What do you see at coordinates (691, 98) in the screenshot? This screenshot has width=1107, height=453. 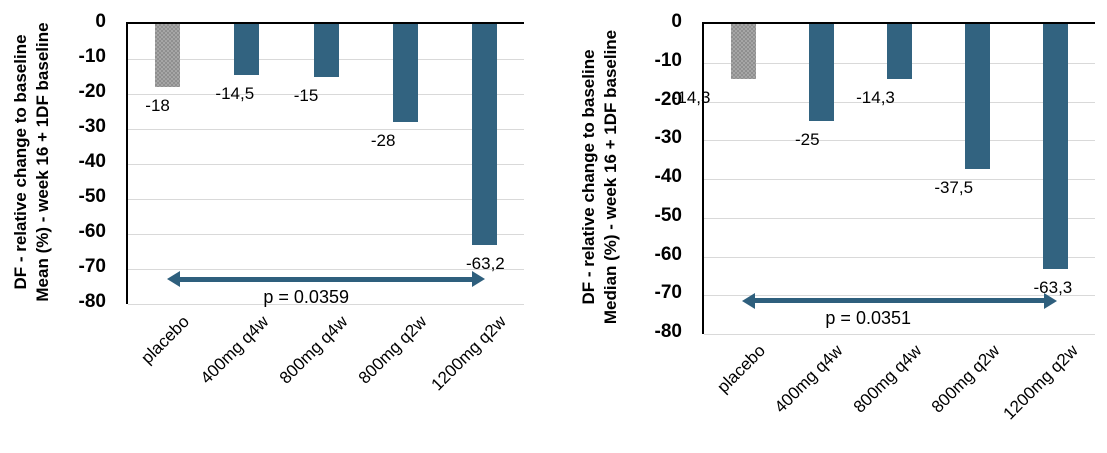 I see `value-label-placebo: -14,3` at bounding box center [691, 98].